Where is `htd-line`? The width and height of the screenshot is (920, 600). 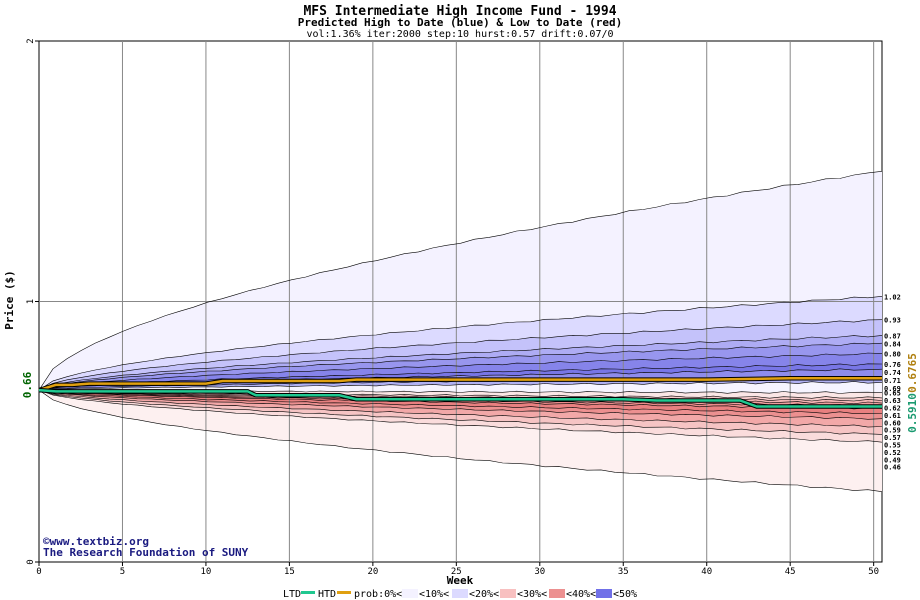 htd-line is located at coordinates (460, 384).